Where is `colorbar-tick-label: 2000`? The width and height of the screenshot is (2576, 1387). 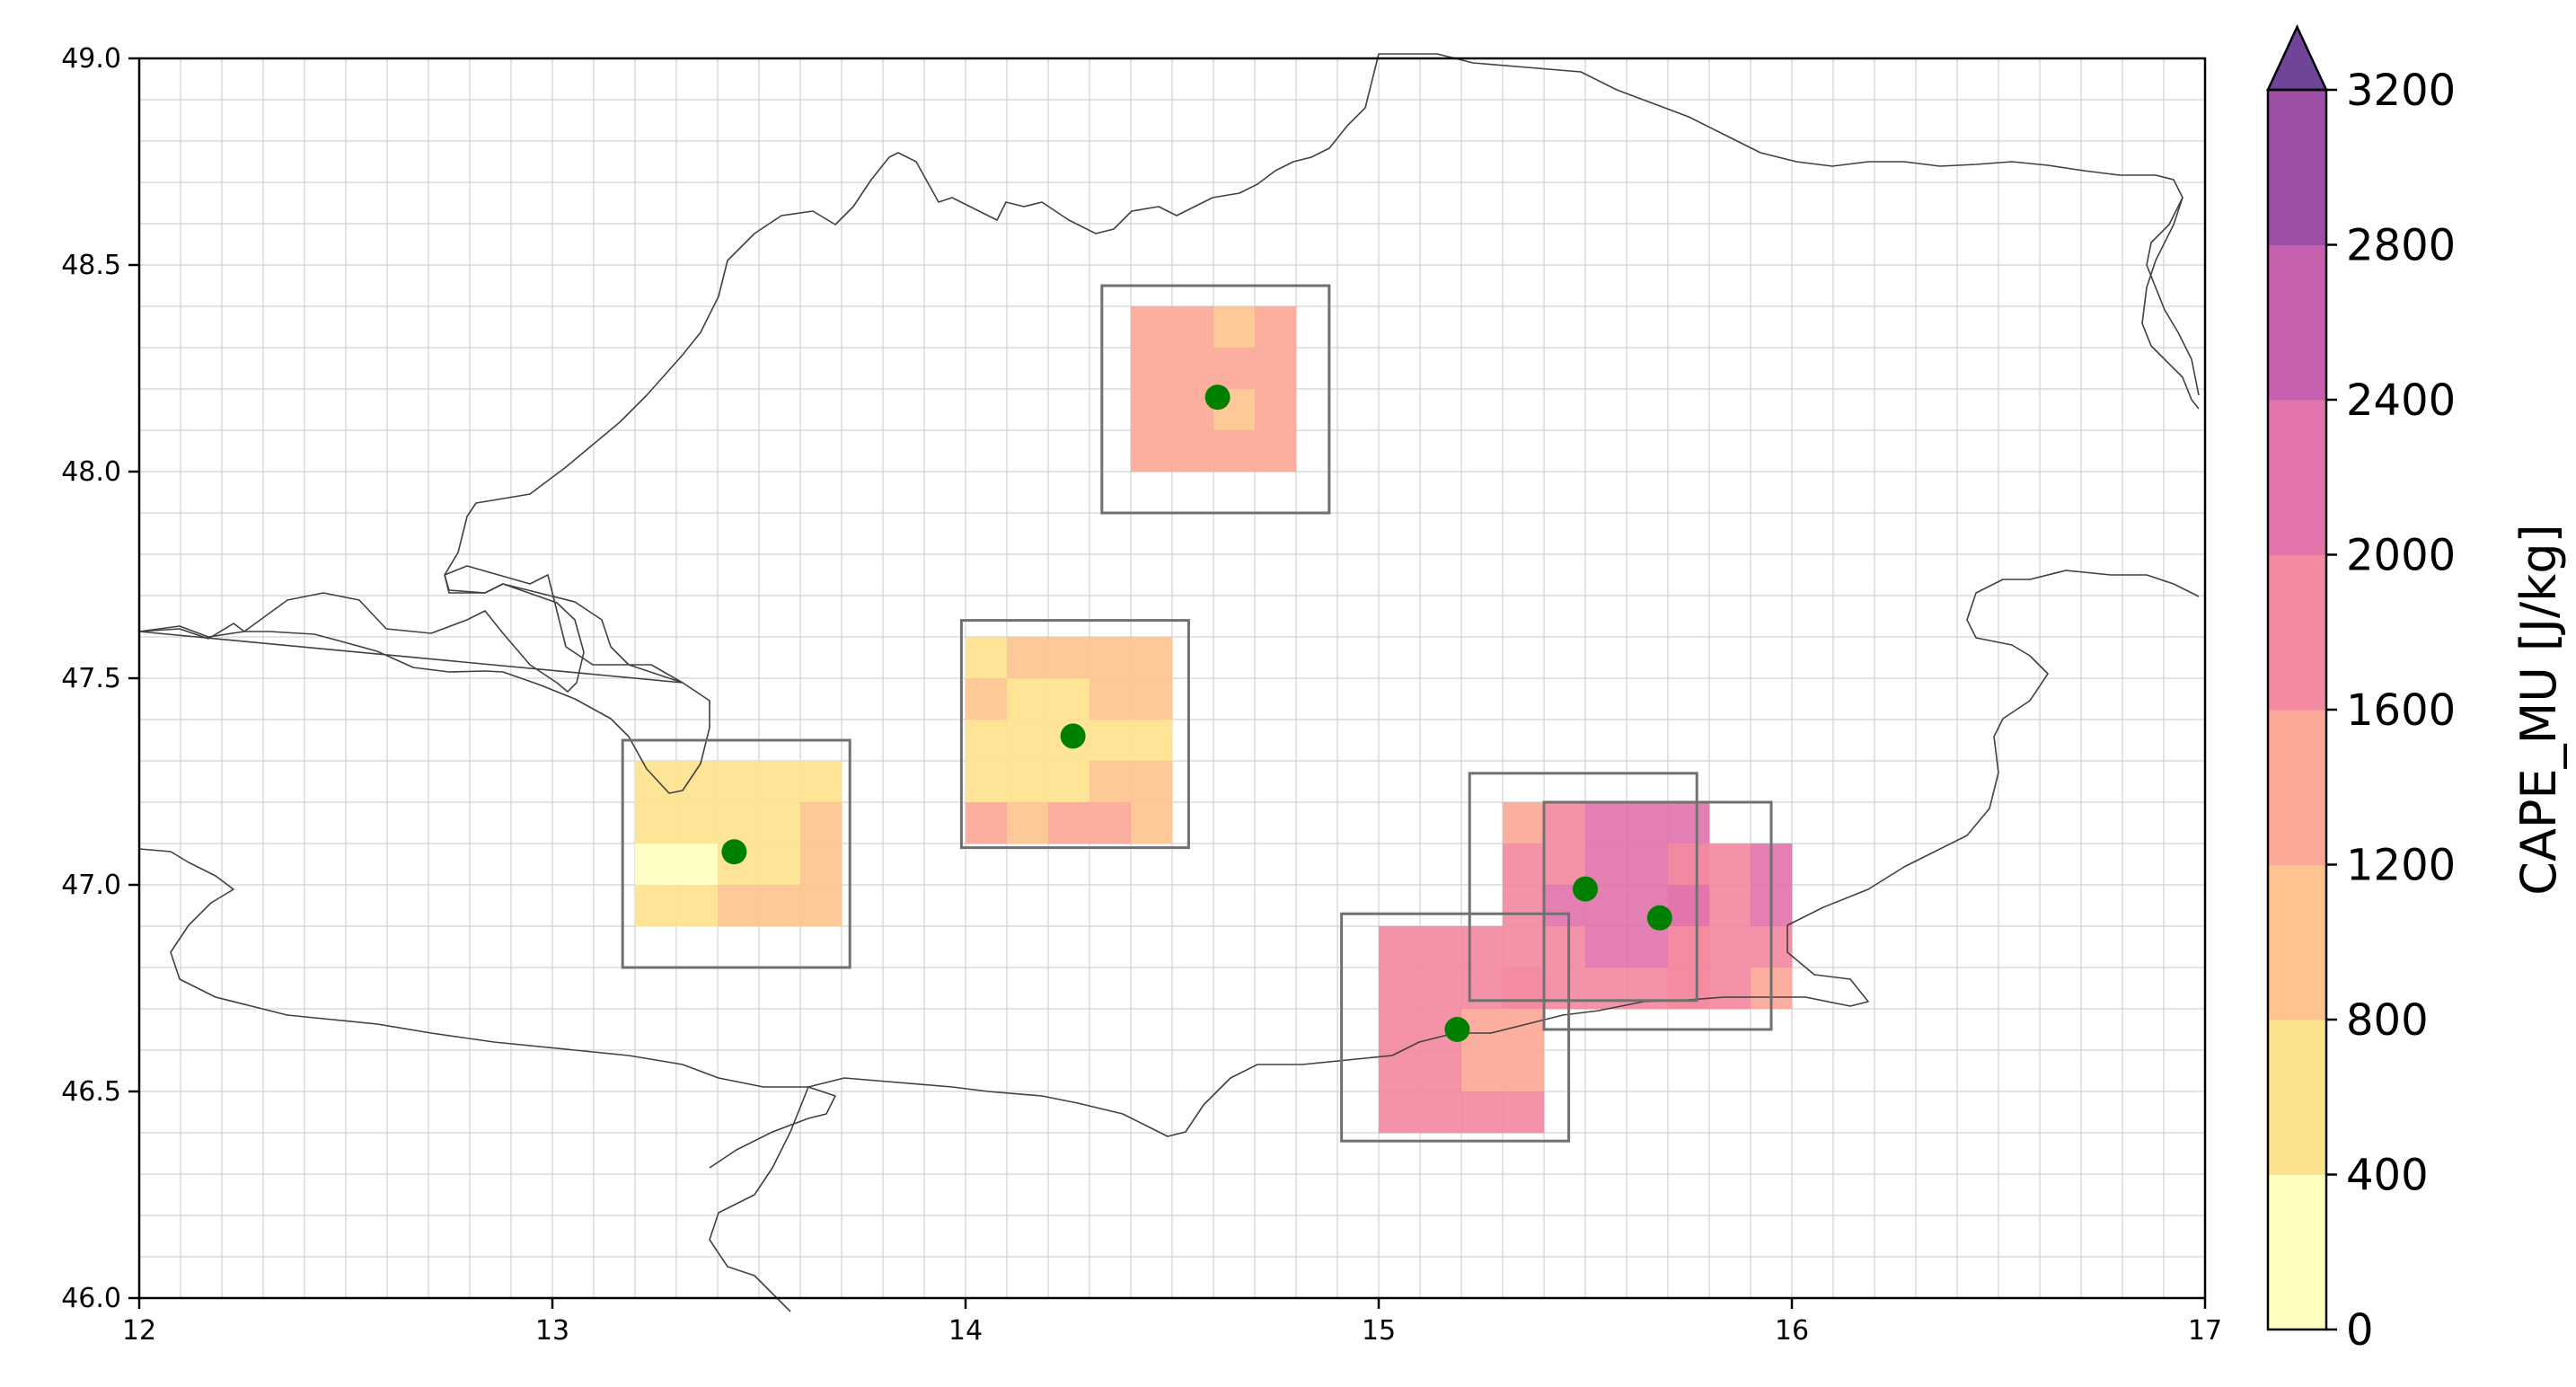
colorbar-tick-label: 2000 is located at coordinates (2401, 556).